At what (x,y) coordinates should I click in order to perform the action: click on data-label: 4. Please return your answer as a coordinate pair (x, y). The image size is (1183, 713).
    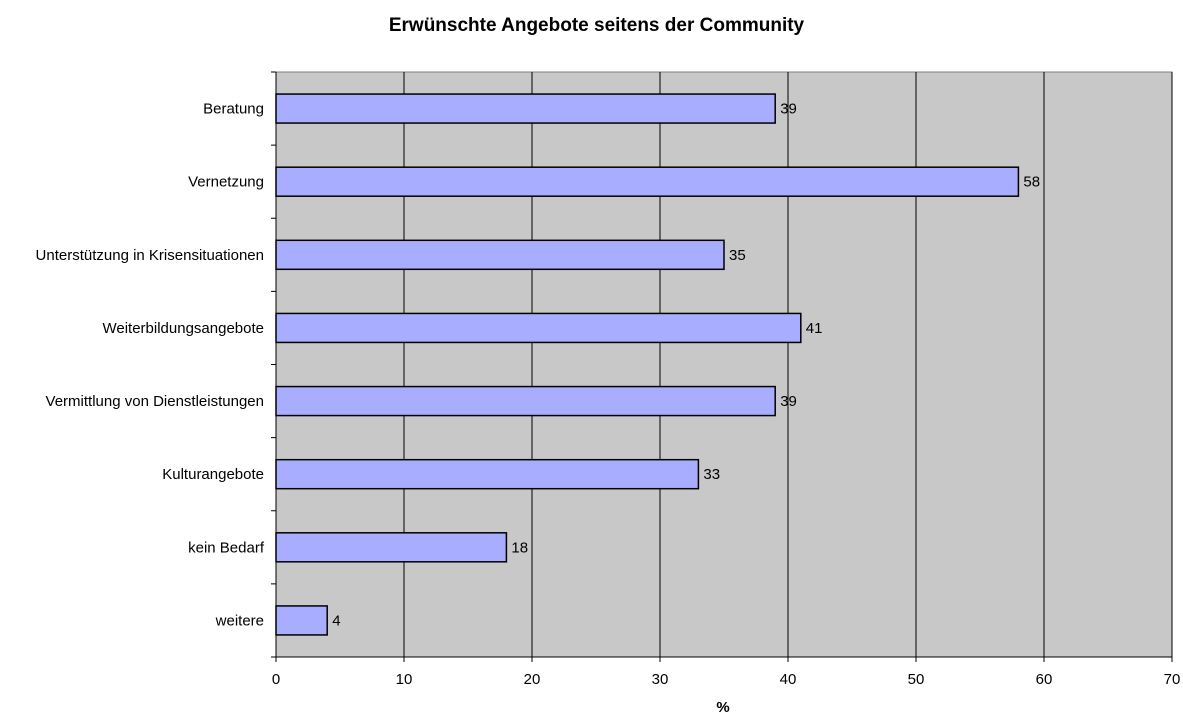
    Looking at the image, I should click on (336, 620).